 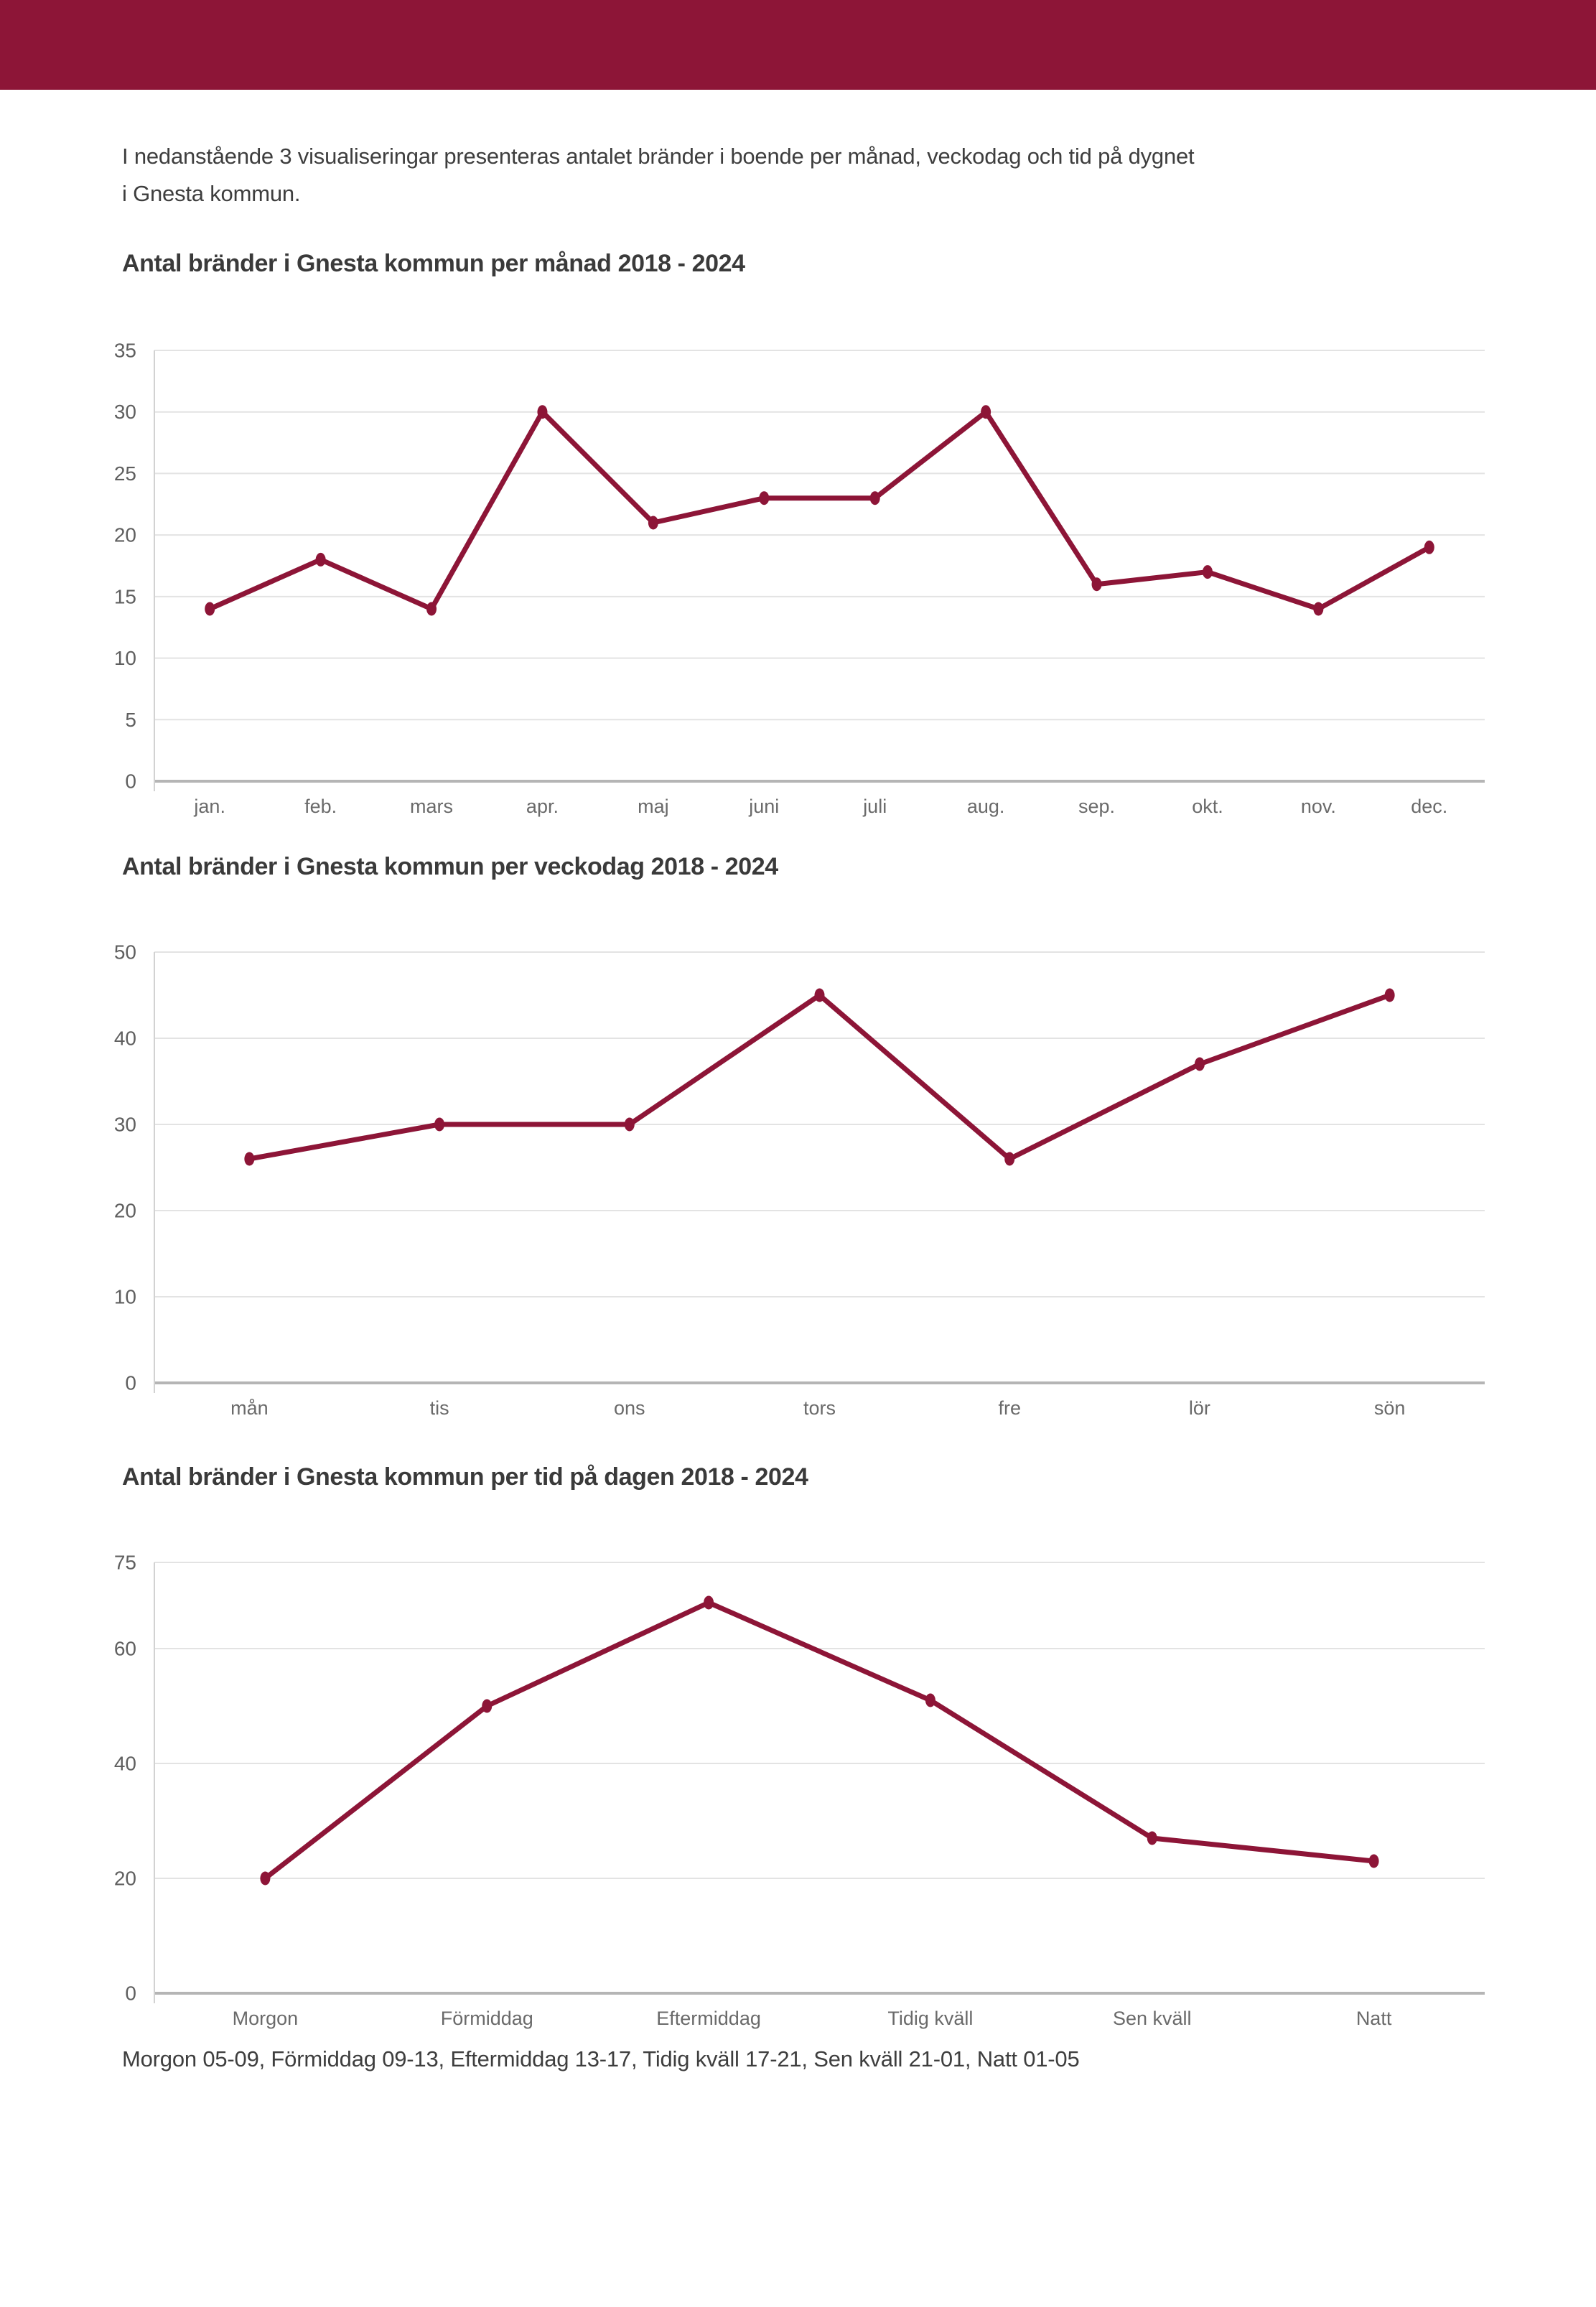 I want to click on x-axis-tick-label: fre, so click(x=1009, y=1408).